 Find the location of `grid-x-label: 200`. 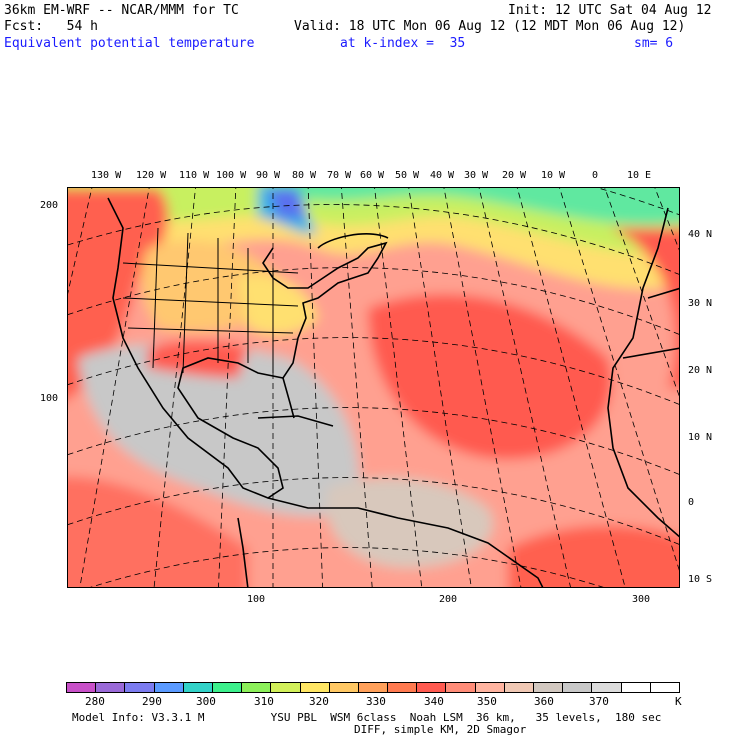

grid-x-label: 200 is located at coordinates (448, 599).